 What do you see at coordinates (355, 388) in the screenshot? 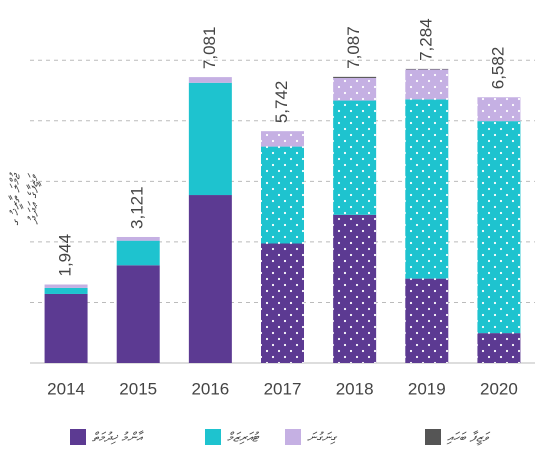
I see `x-tick-label: 2018` at bounding box center [355, 388].